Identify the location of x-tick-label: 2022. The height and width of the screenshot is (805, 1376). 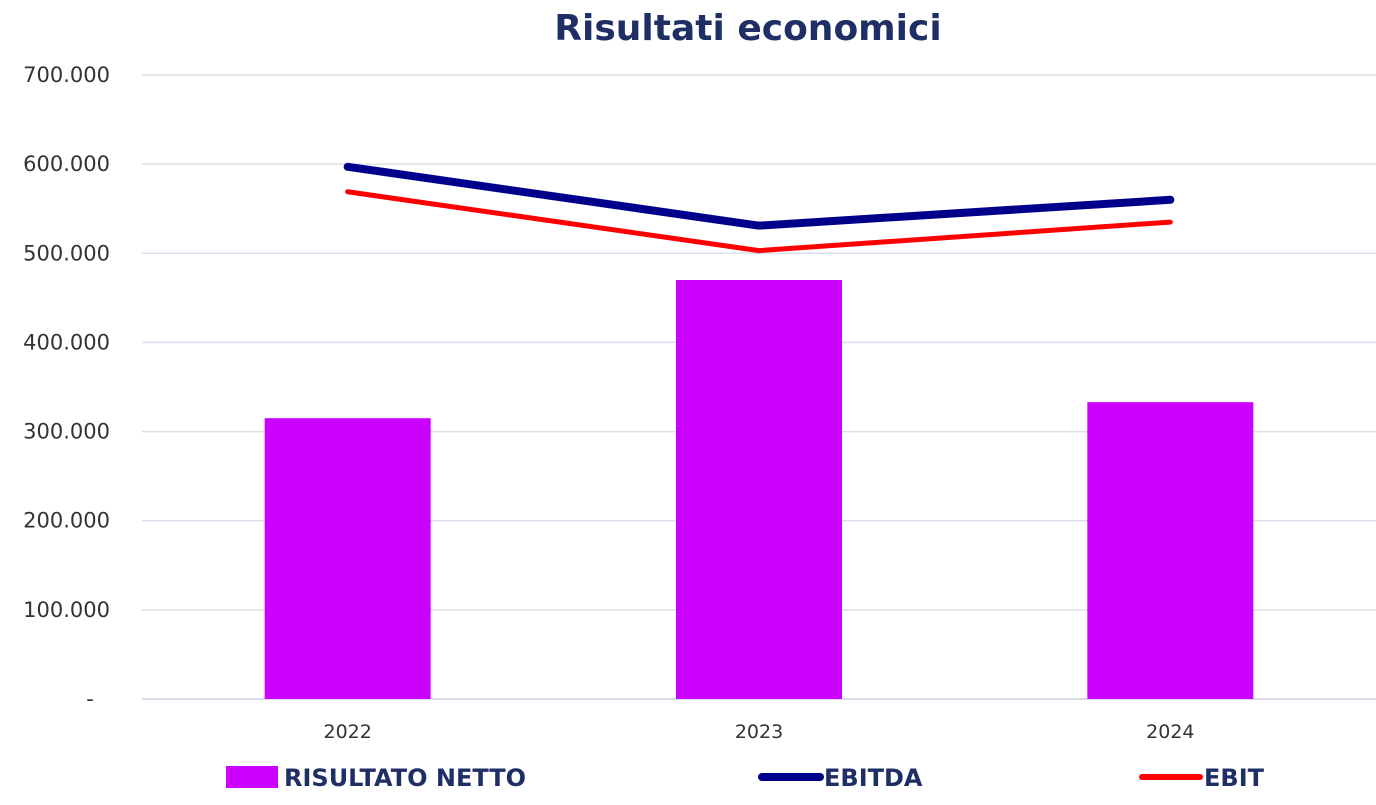
(347, 732).